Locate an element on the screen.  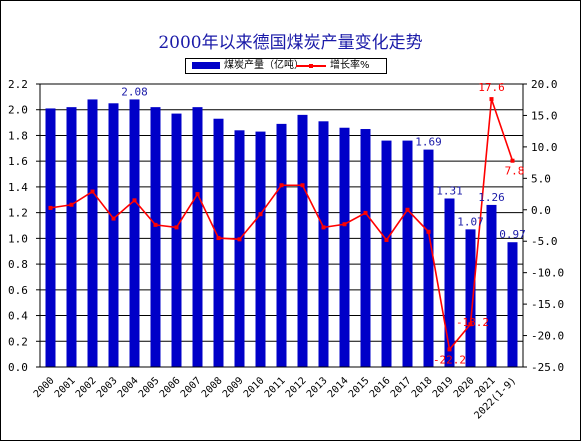
growth-point-2015 is located at coordinates (365, 212).